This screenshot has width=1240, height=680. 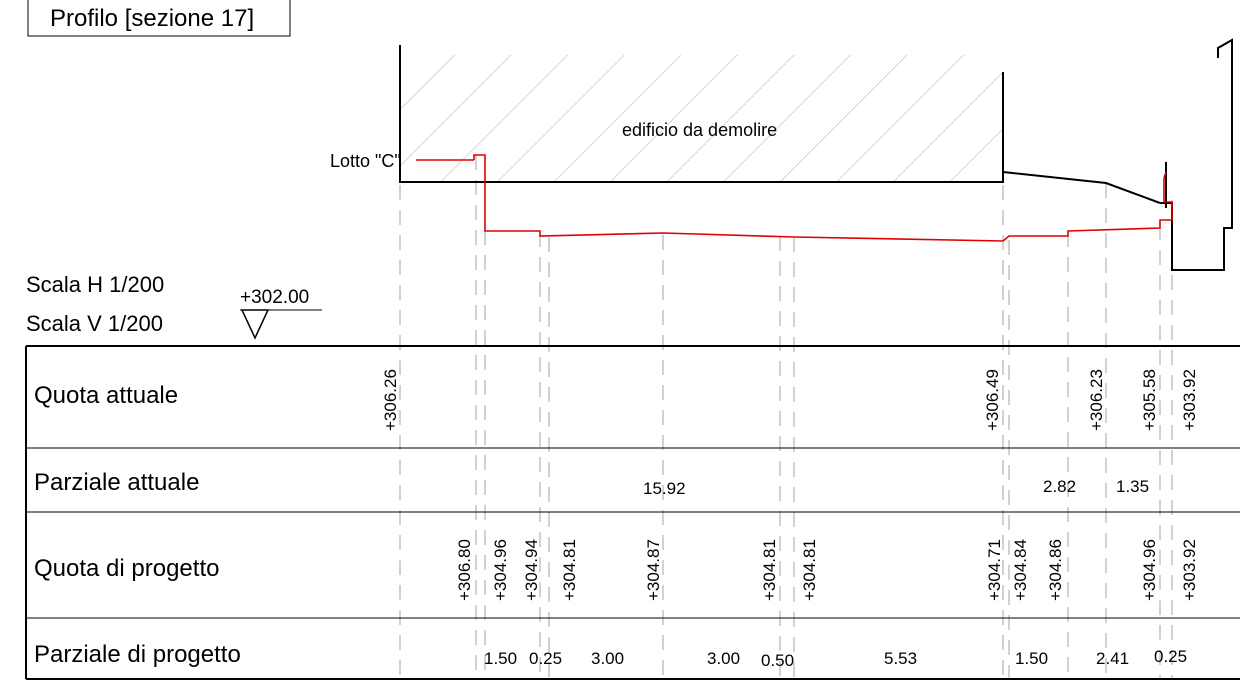 I want to click on parziale-attuale-value: 15.92, so click(x=664, y=488).